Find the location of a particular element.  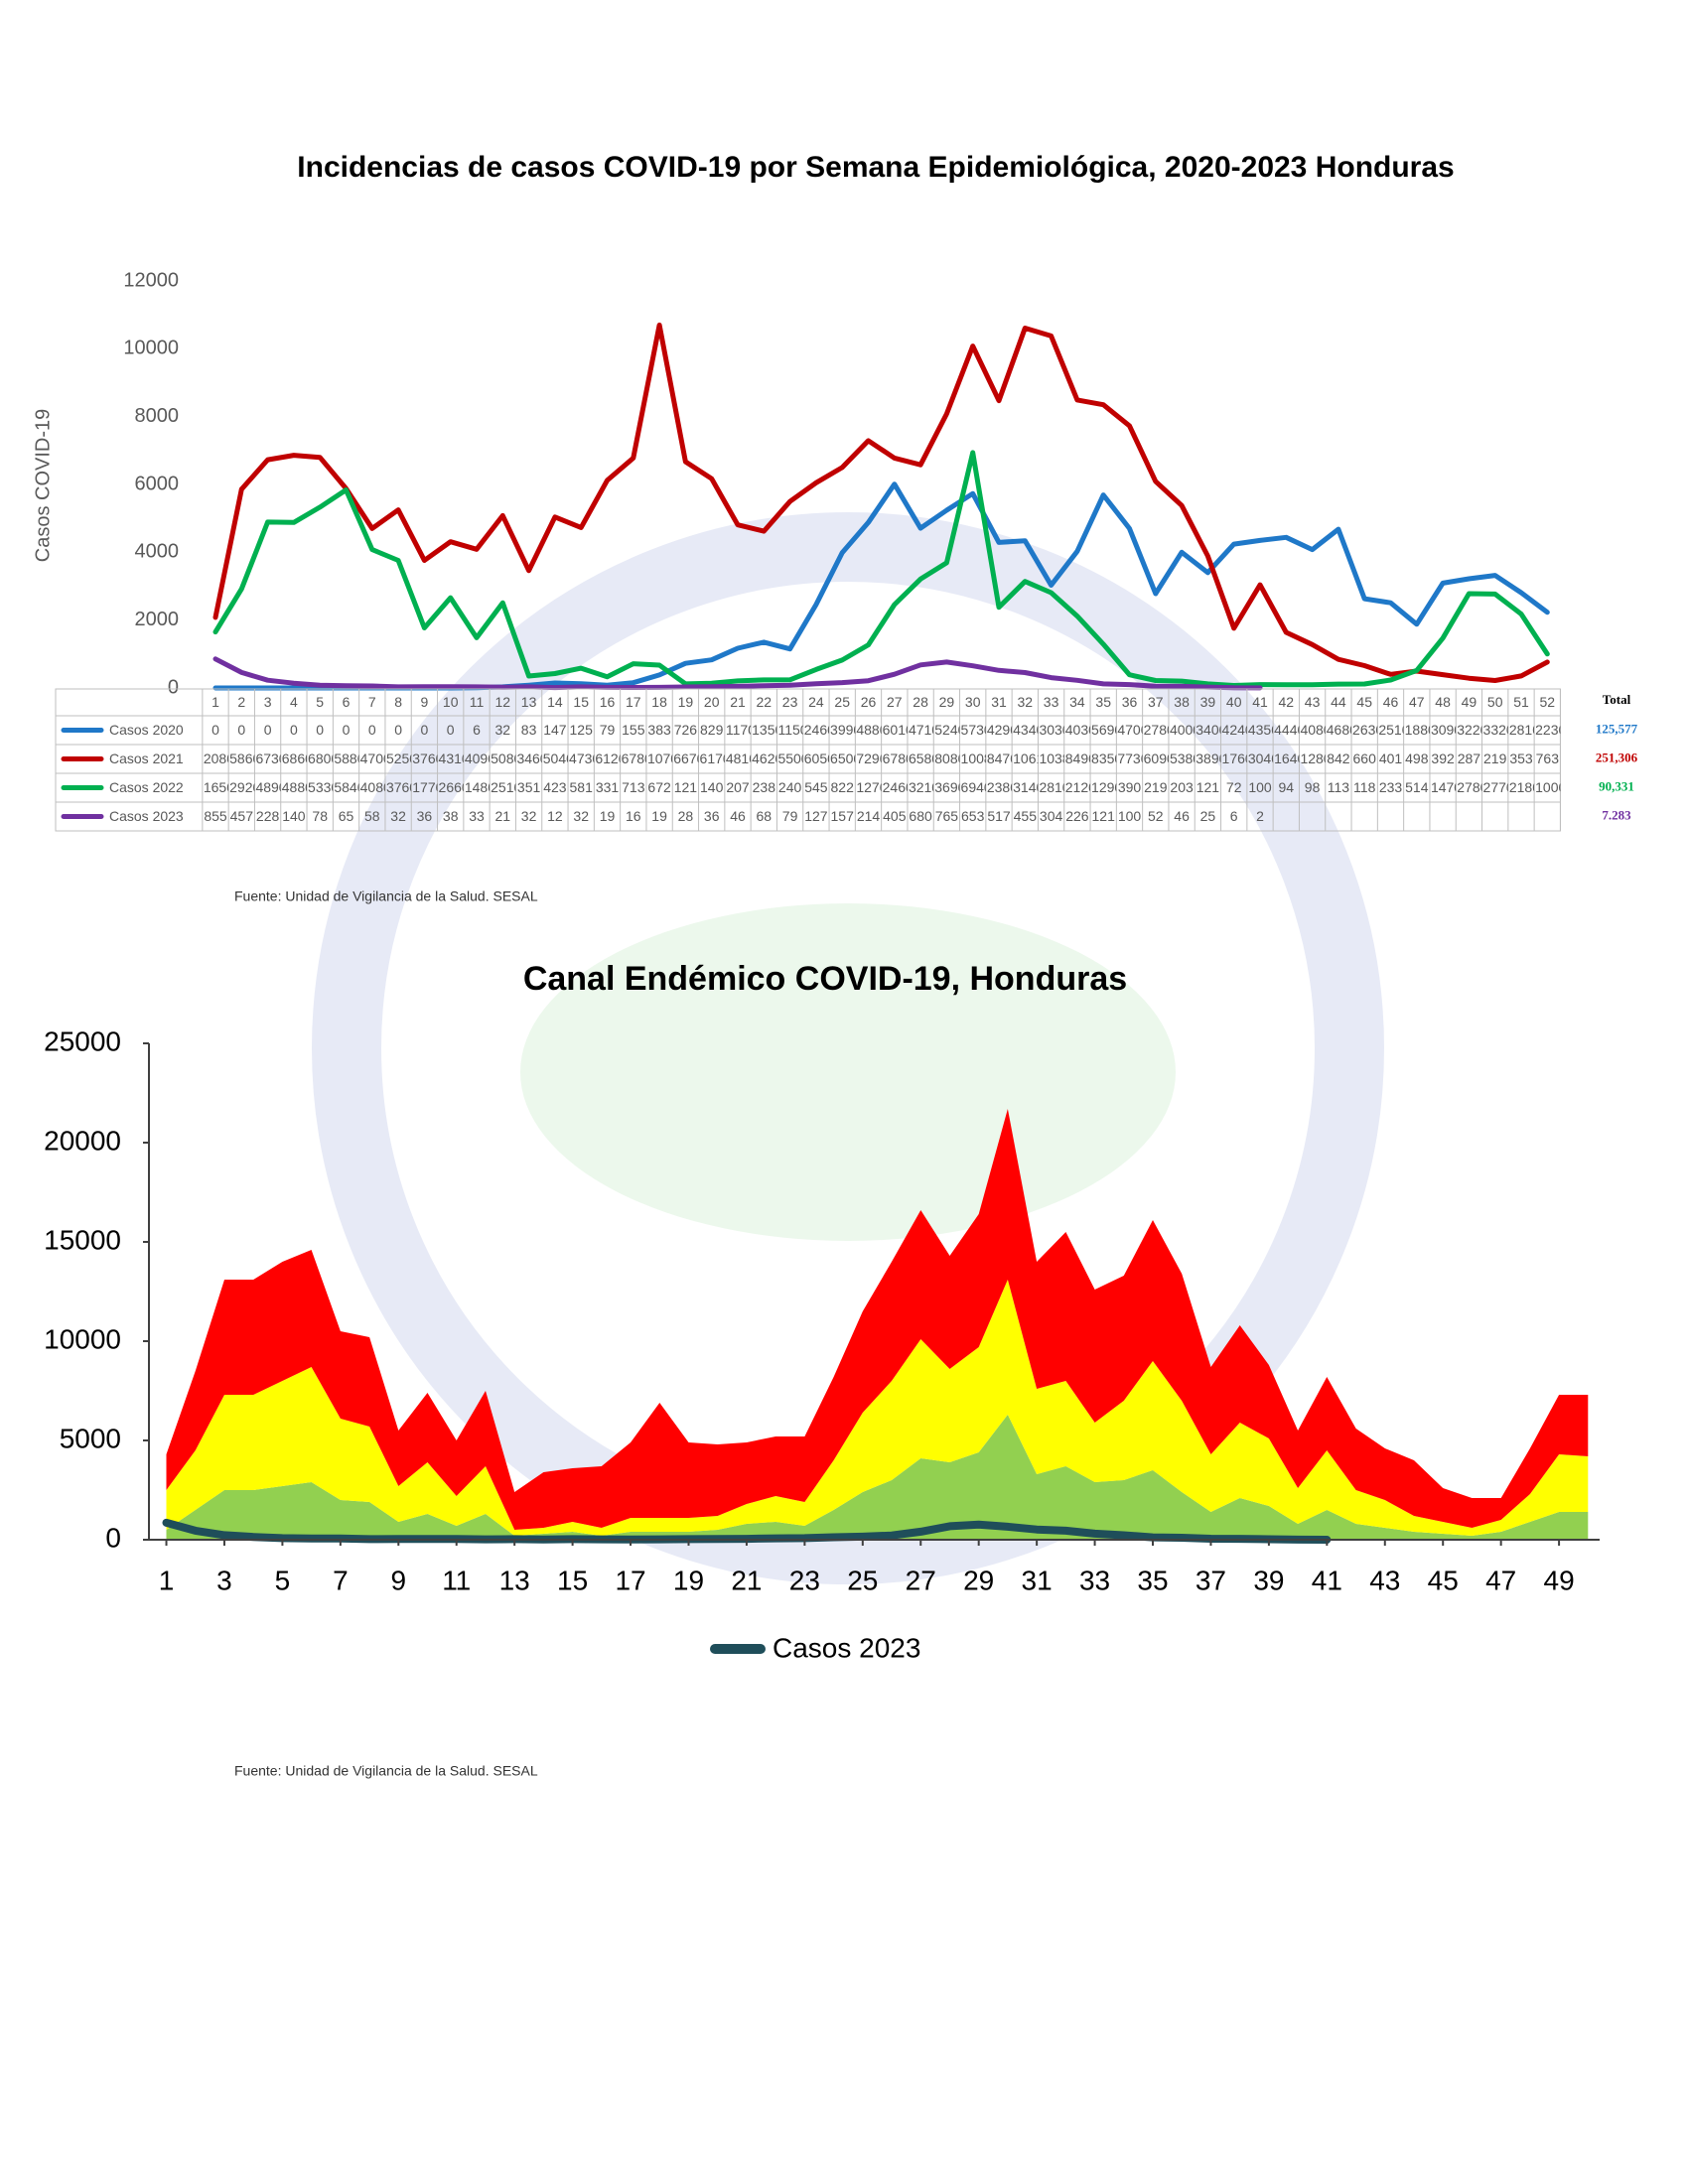

table-cell-text: 28 is located at coordinates (920, 702).